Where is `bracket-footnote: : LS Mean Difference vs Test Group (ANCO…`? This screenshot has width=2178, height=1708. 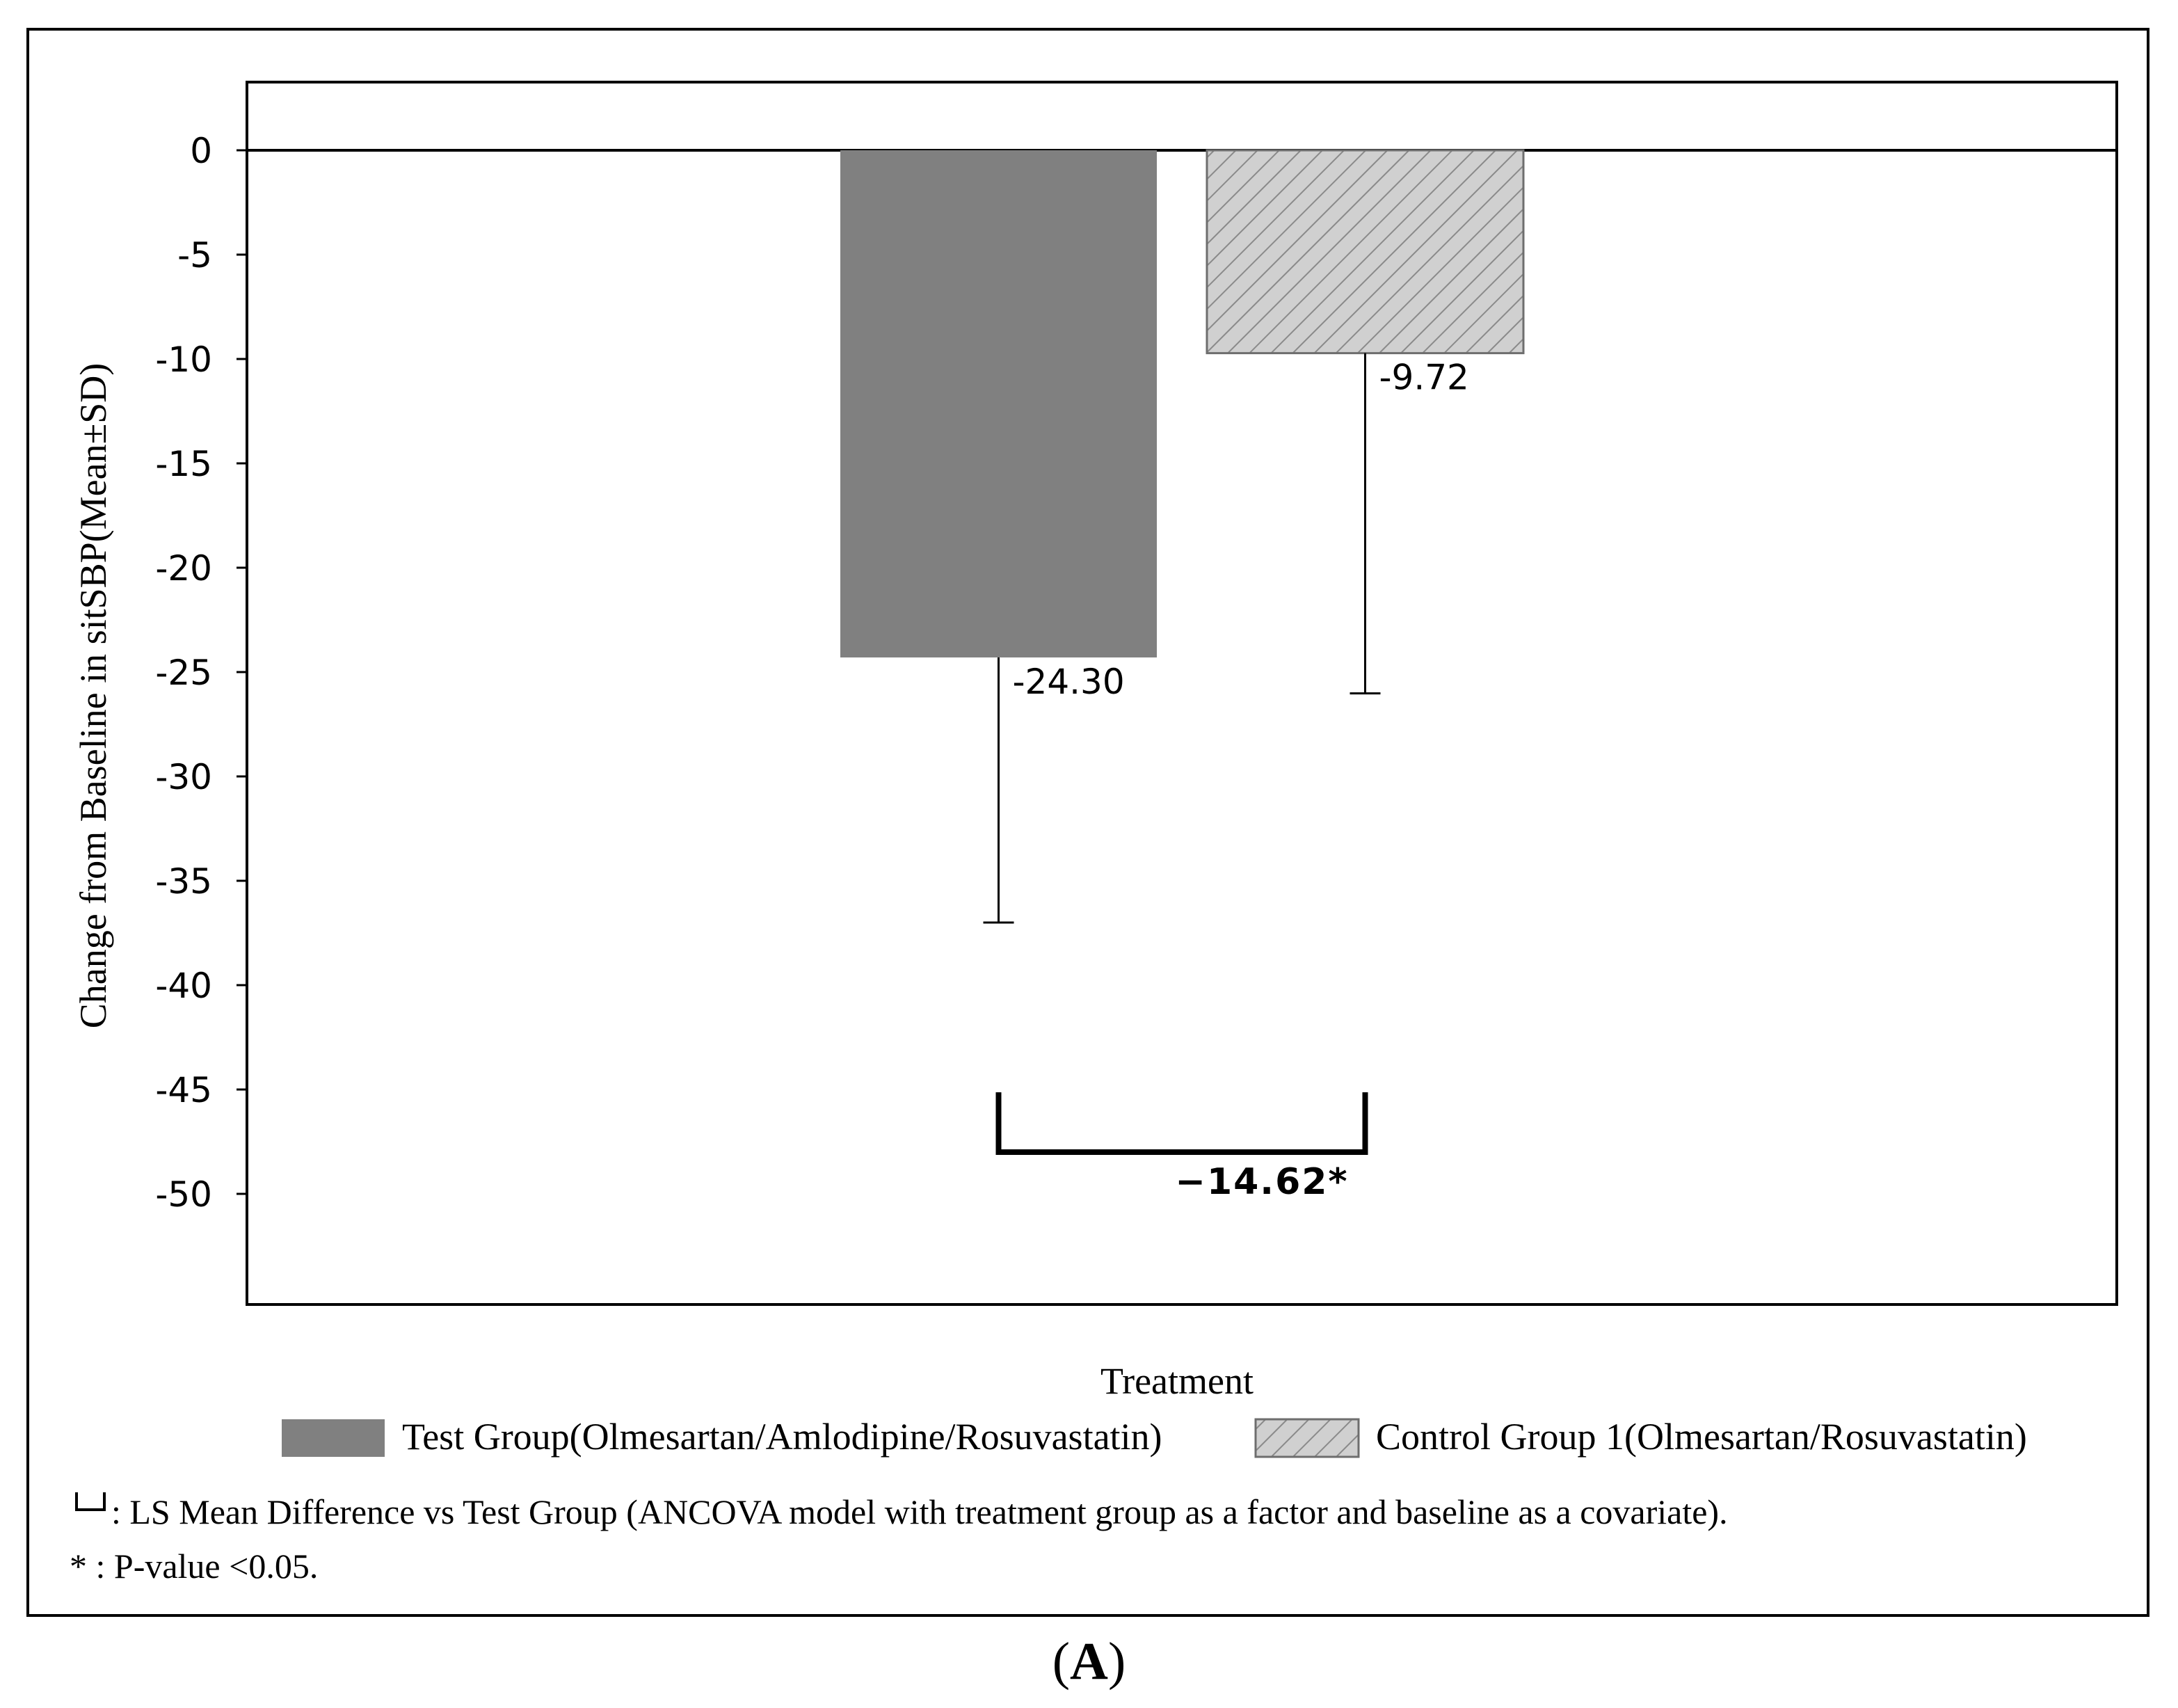
bracket-footnote: : LS Mean Difference vs Test Group (ANCO… is located at coordinates (919, 1512).